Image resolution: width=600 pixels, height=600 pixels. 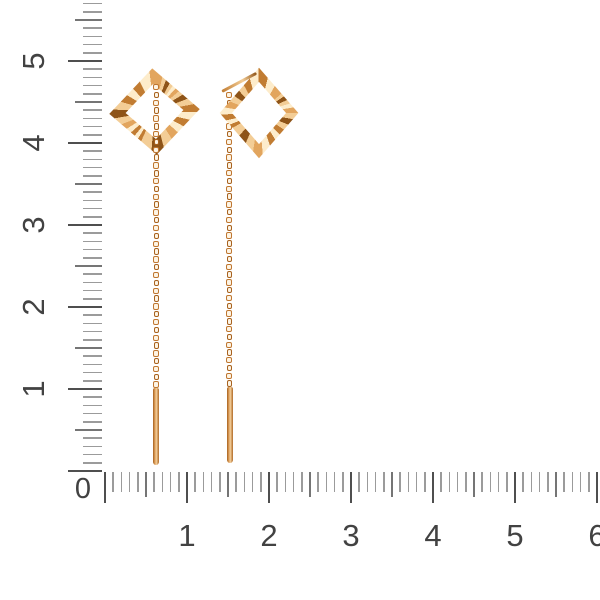 I want to click on ruler-label: 2, so click(x=33, y=307).